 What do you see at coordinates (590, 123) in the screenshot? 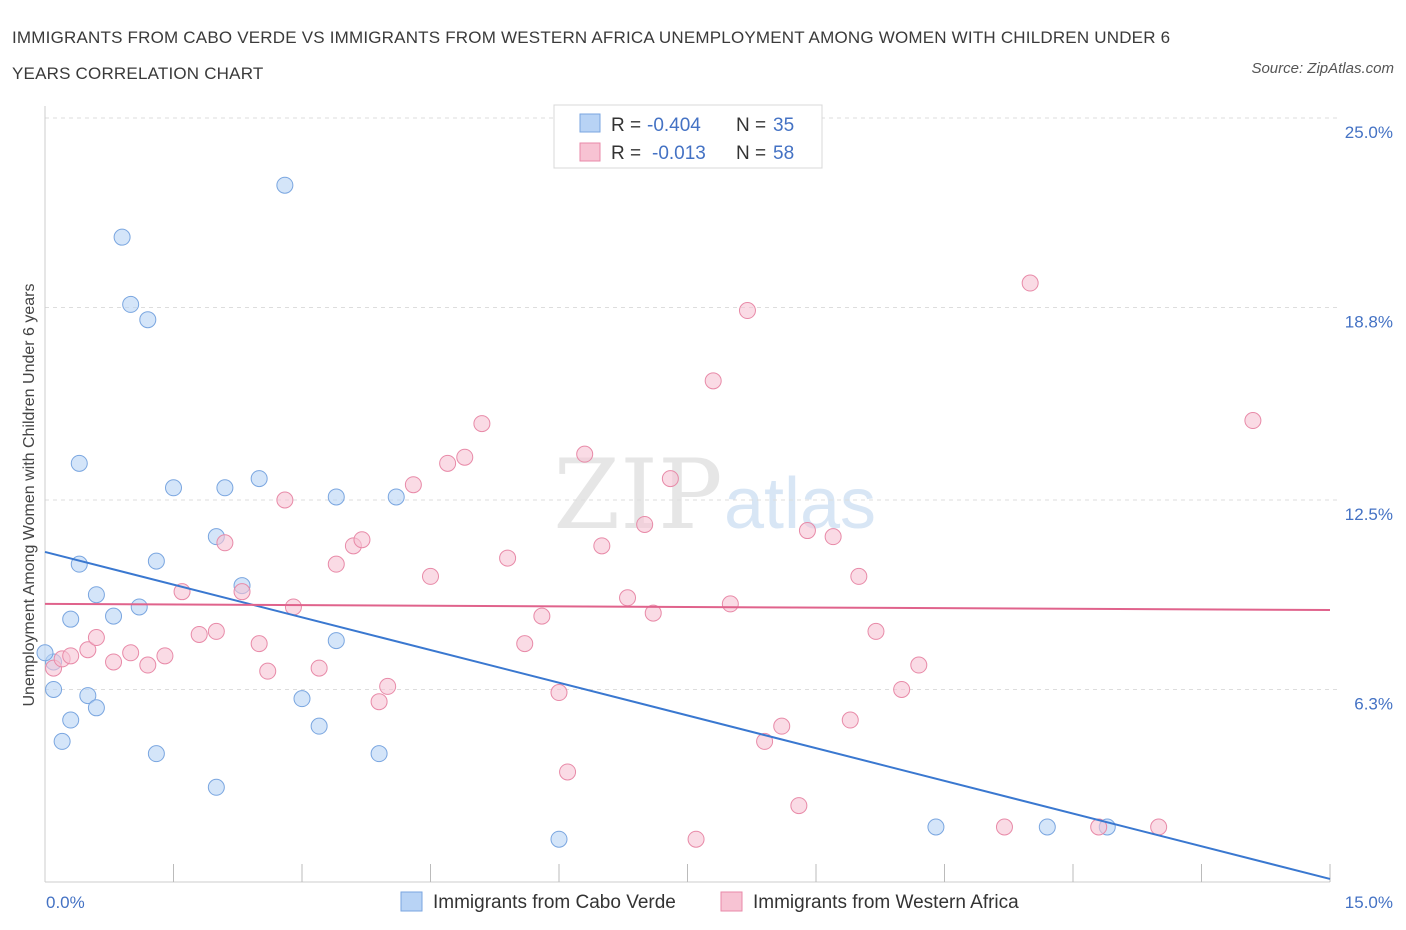
I see `legend-swatch-blue` at bounding box center [590, 123].